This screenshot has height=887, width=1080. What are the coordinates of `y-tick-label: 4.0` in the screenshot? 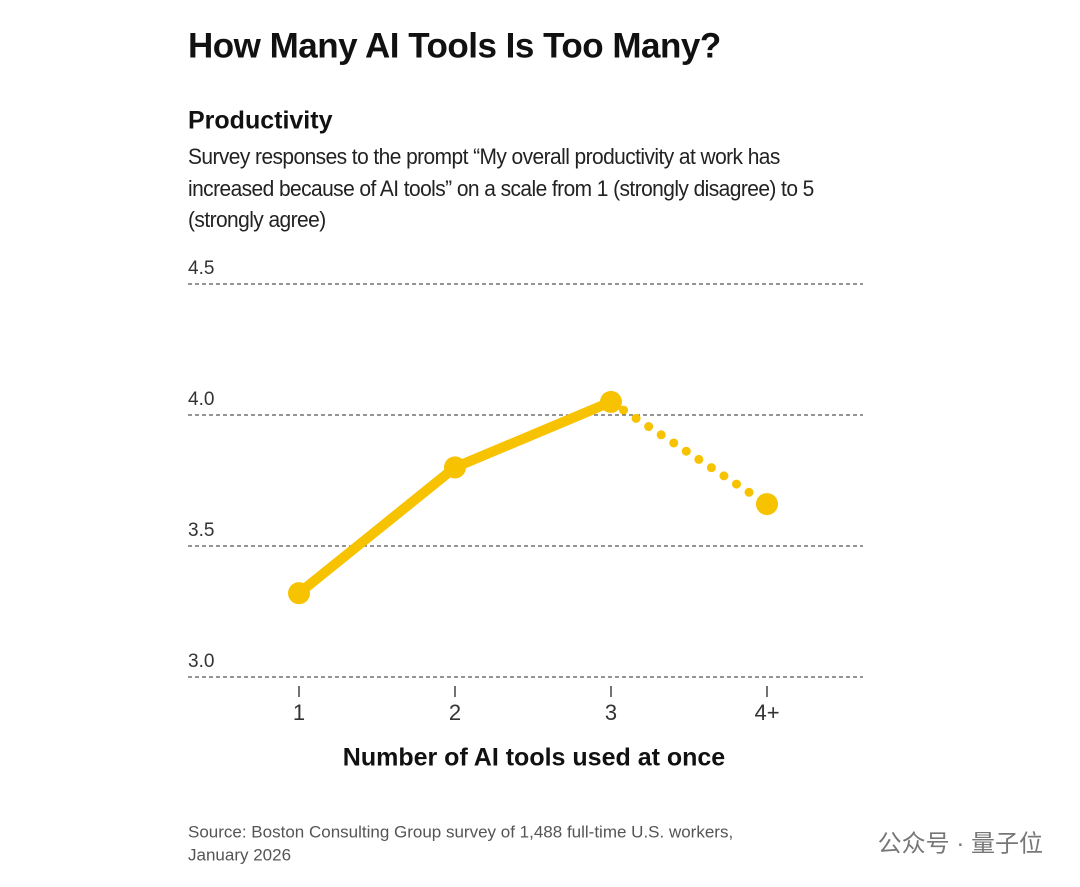 It's located at (201, 399).